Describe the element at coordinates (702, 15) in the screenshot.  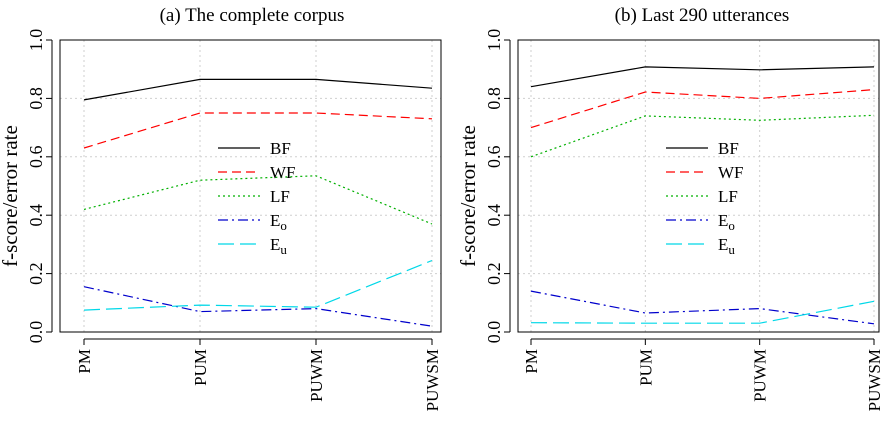
I see `chart-title: (b) Last 290 utterances` at that location.